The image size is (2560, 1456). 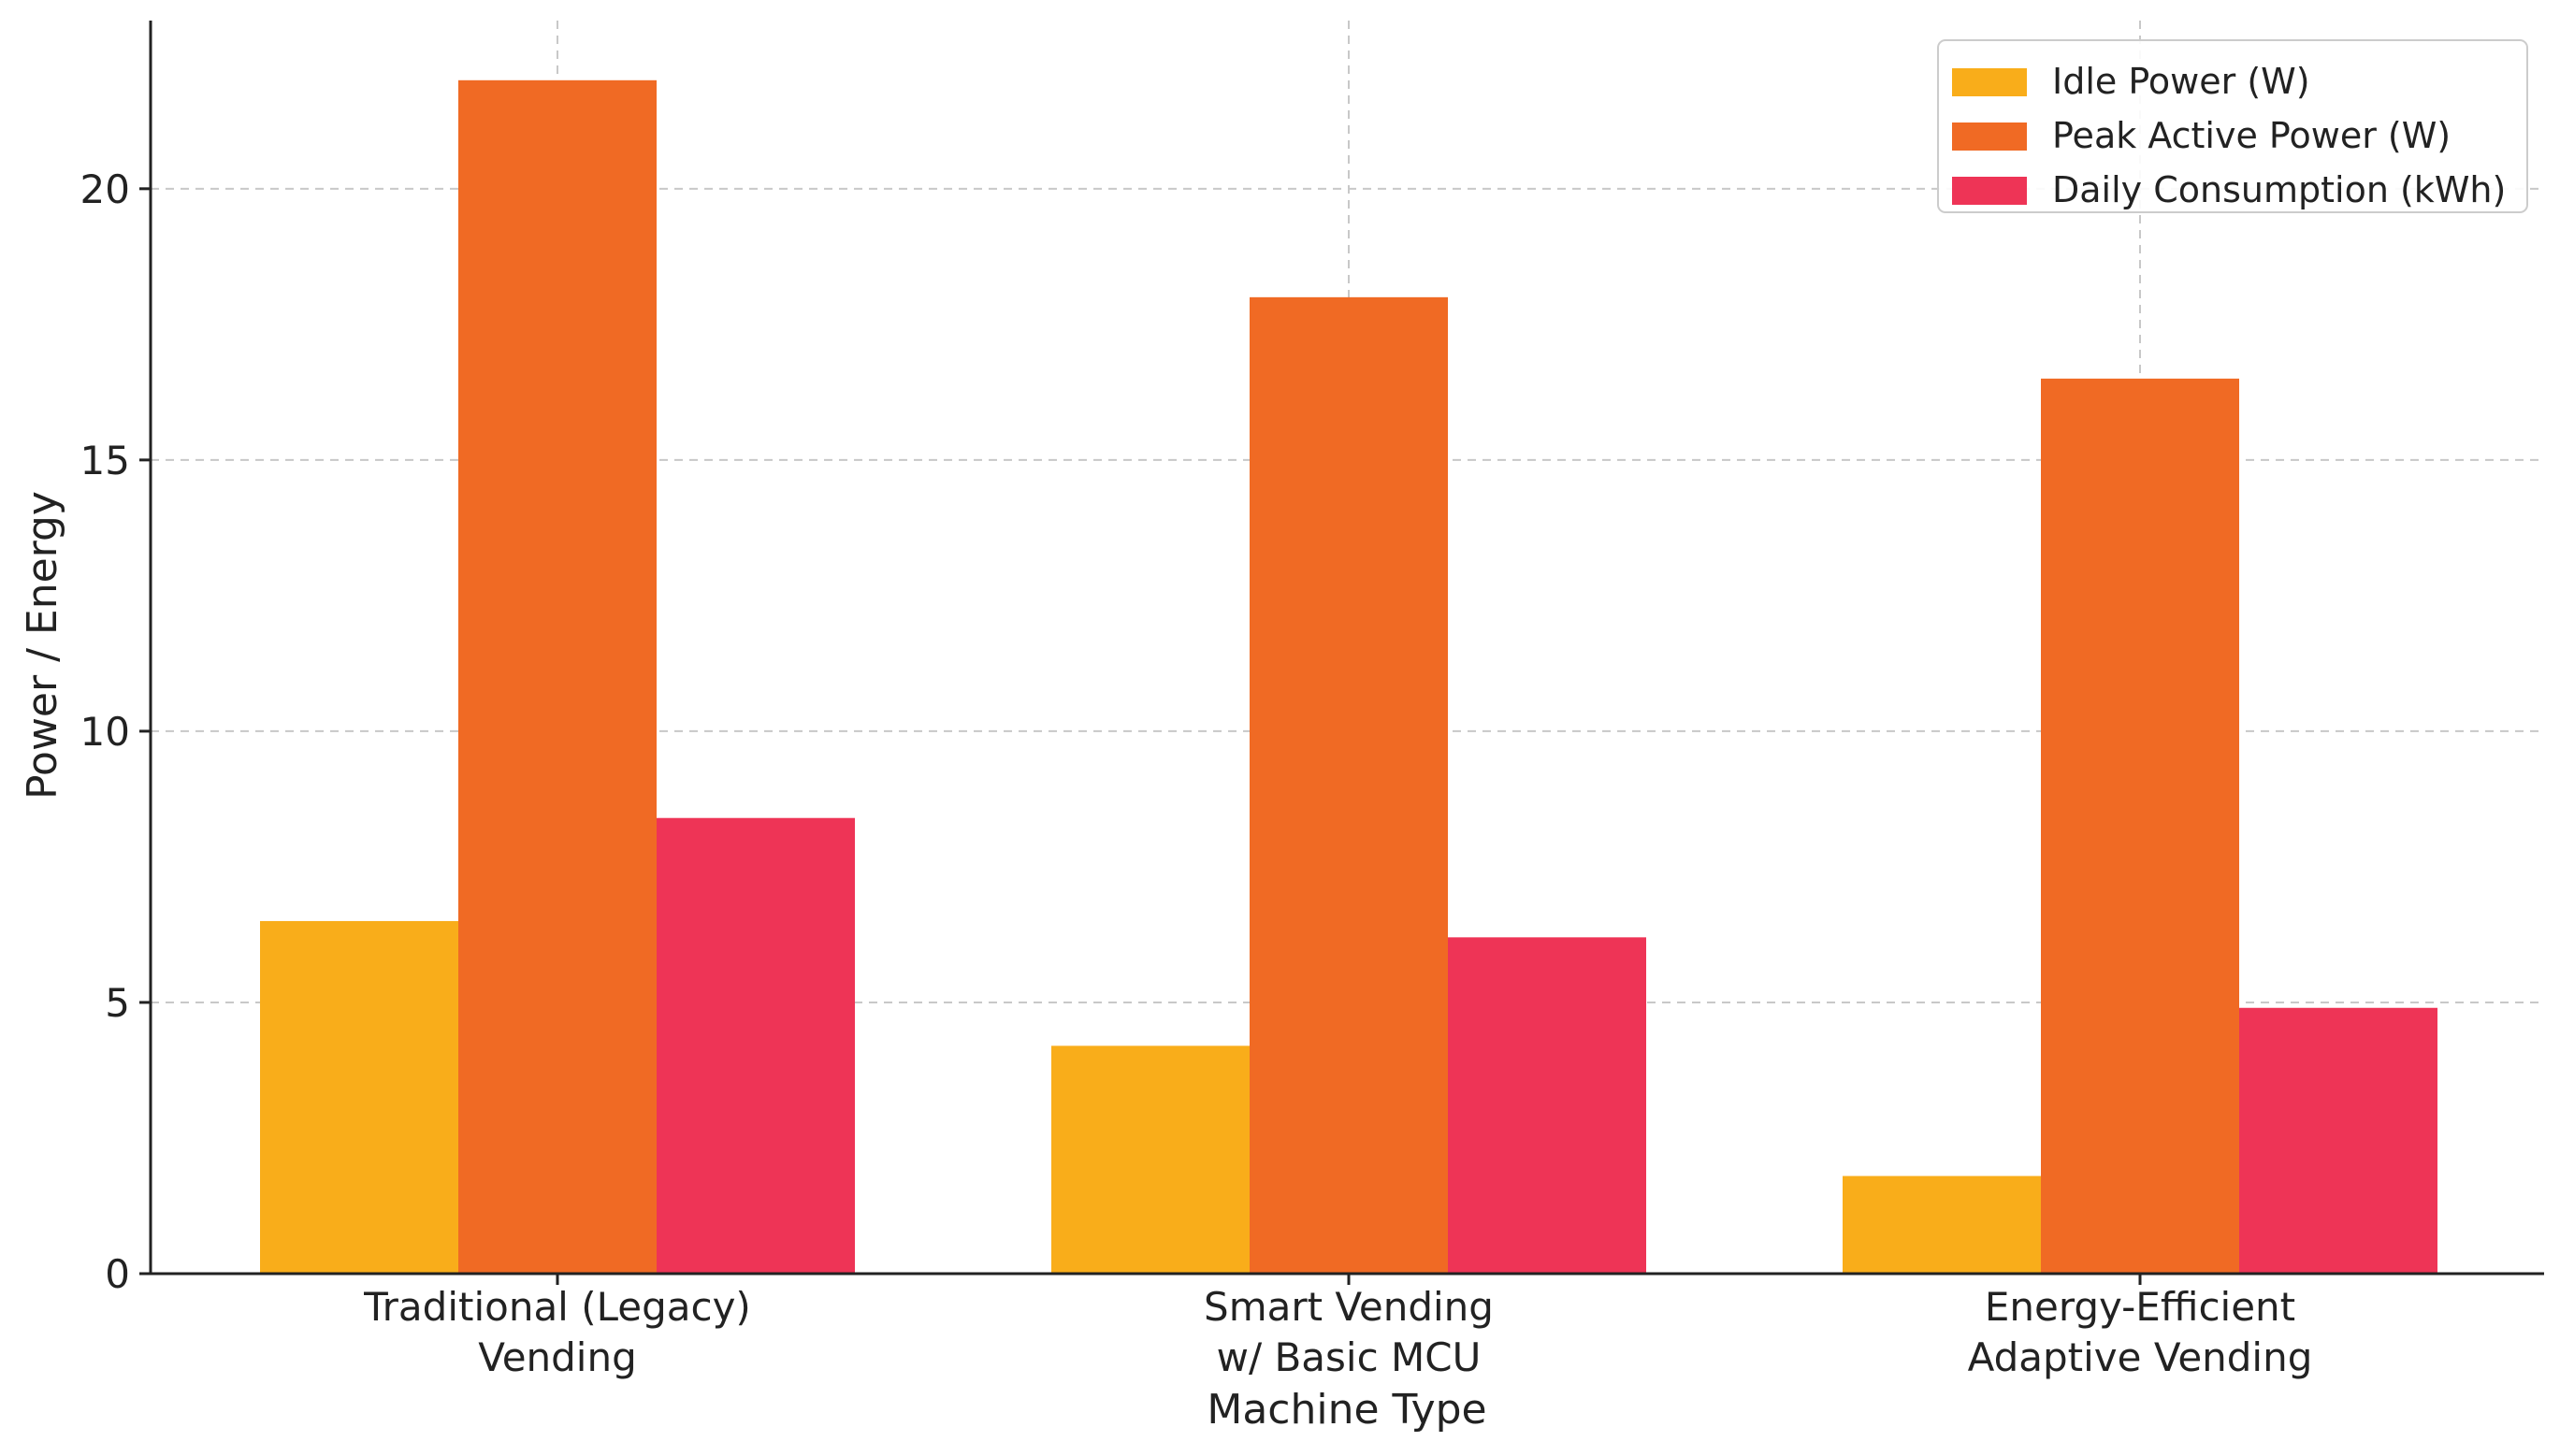 I want to click on legend-label: Idle Power (W), so click(x=2181, y=81).